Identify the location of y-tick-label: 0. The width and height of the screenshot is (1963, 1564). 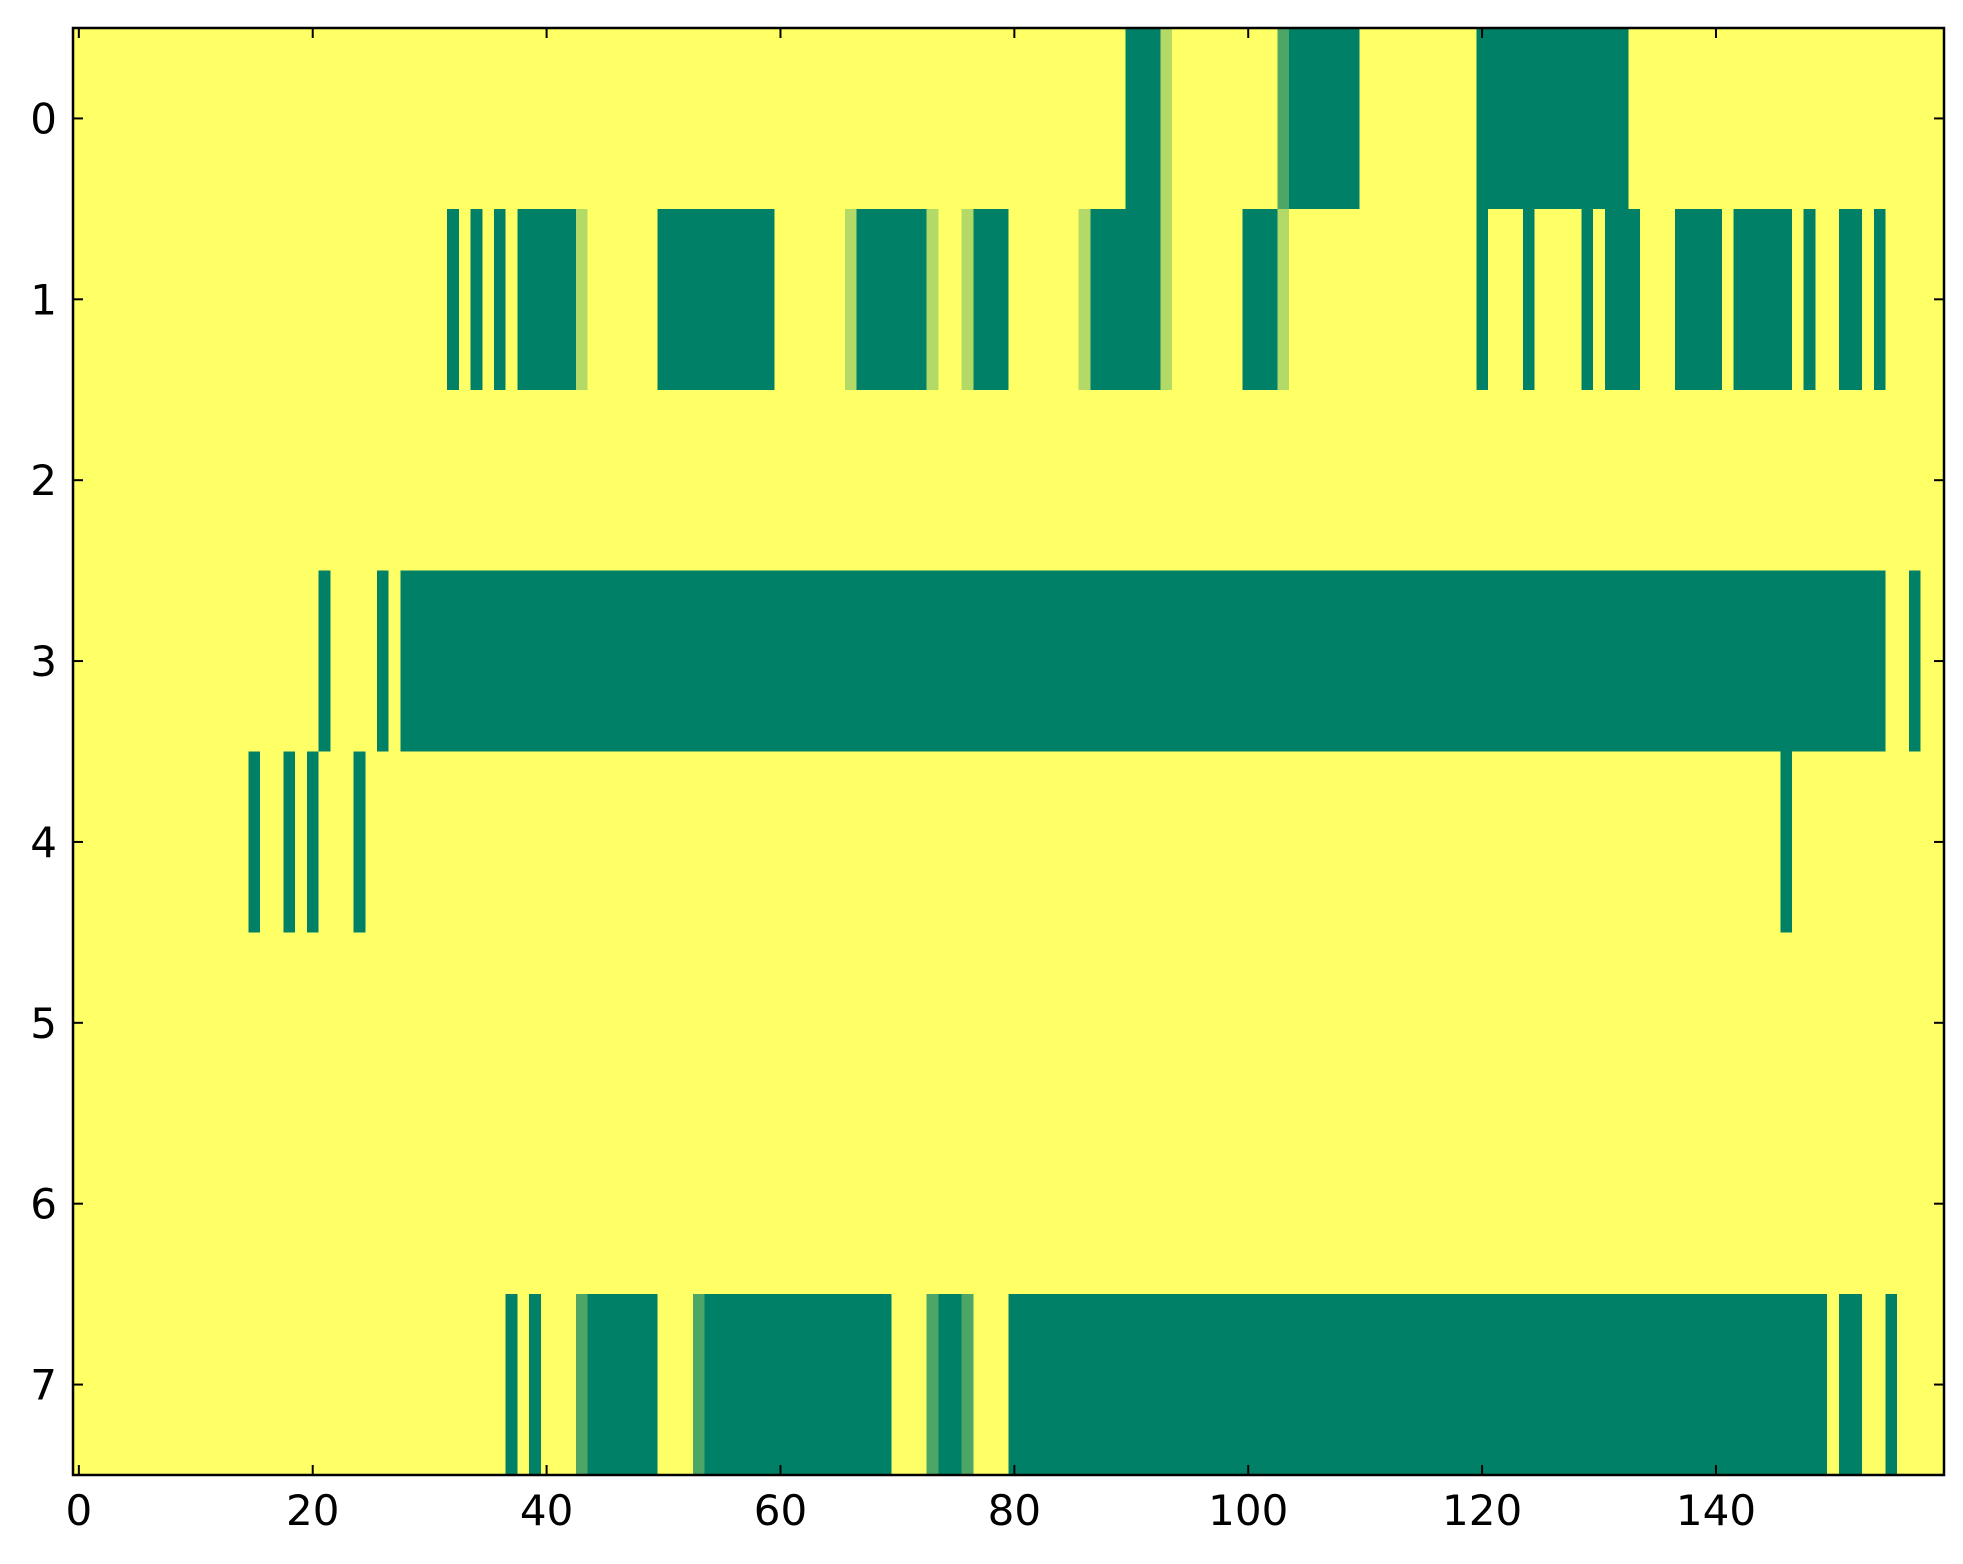
(43, 118).